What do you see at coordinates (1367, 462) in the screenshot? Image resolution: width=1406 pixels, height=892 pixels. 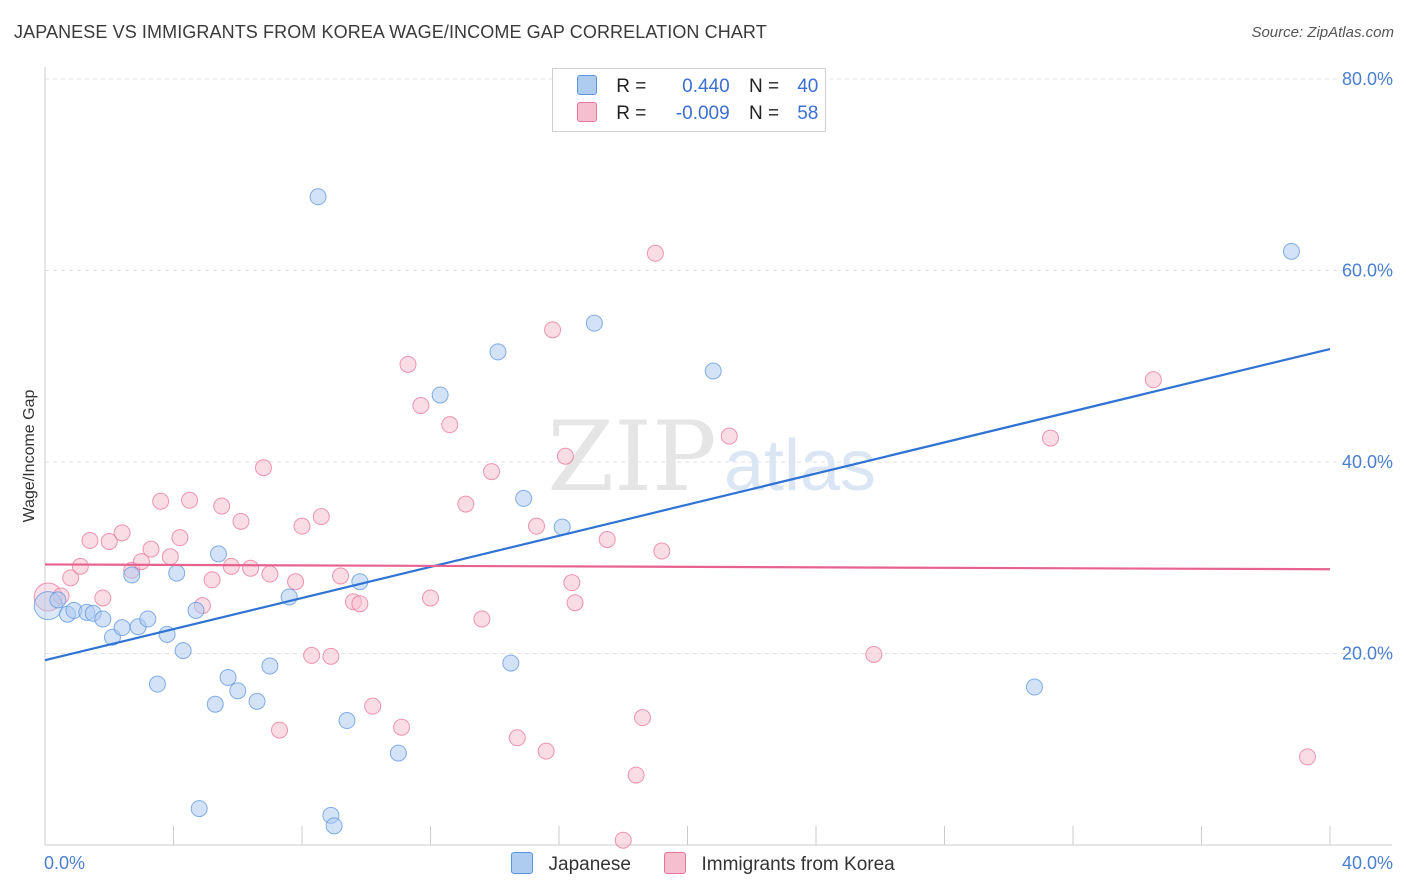 I see `y-tick-label: 40.0%` at bounding box center [1367, 462].